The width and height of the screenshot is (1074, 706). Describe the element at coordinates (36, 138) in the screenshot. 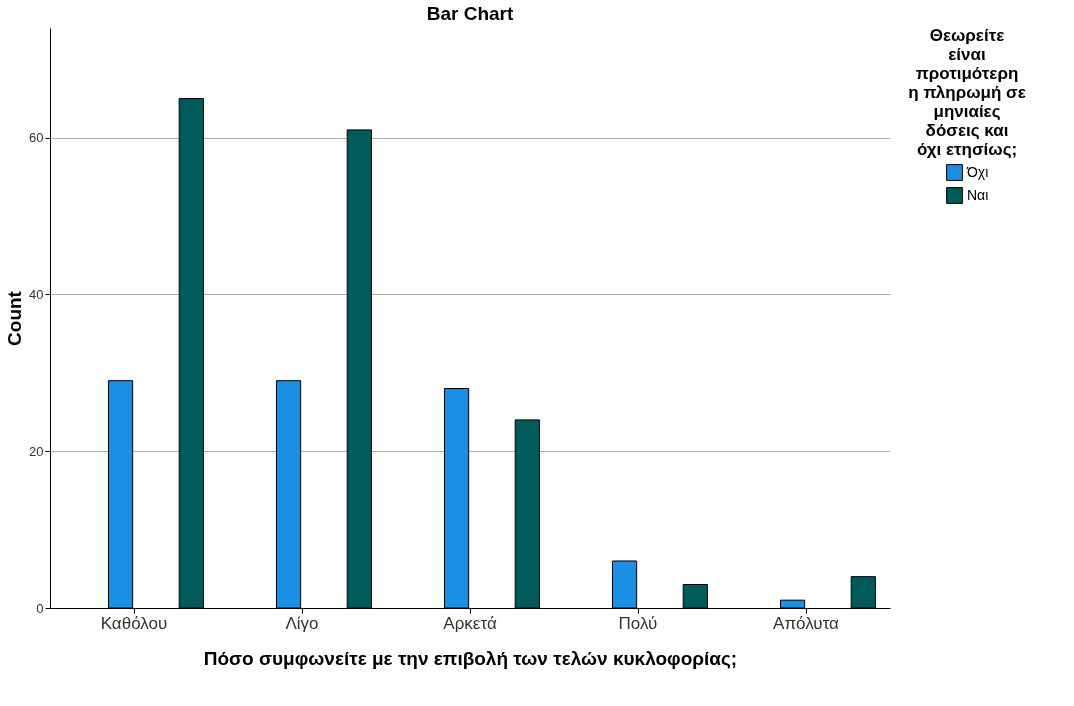

I see `y-tick-label: 60` at that location.